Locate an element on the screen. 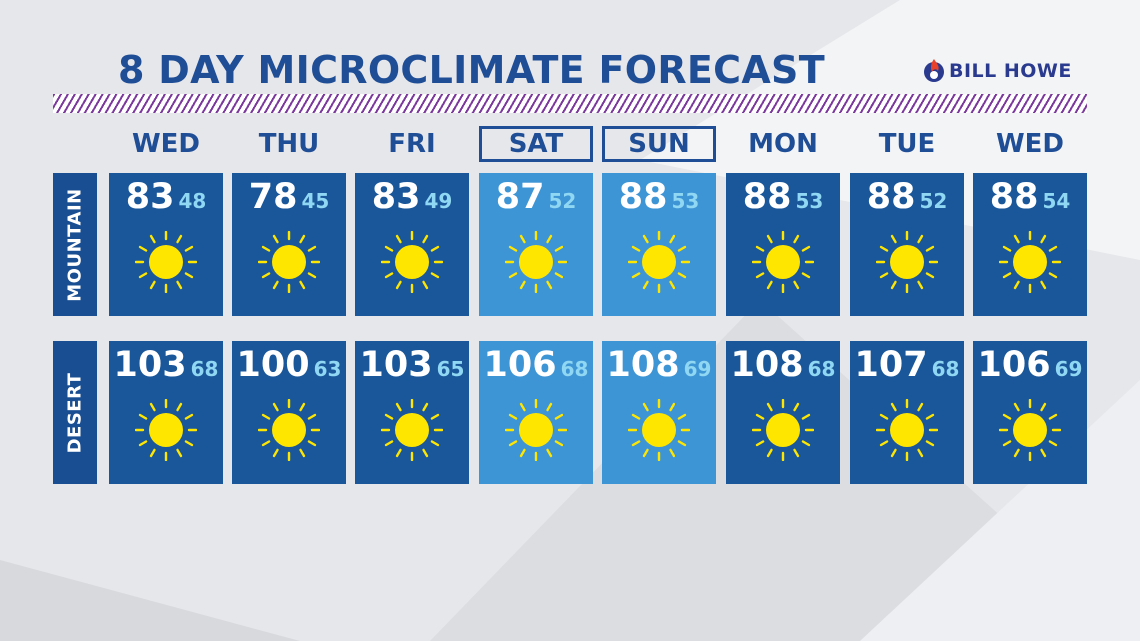 The width and height of the screenshot is (1140, 641). low-temp: 48 is located at coordinates (192, 201).